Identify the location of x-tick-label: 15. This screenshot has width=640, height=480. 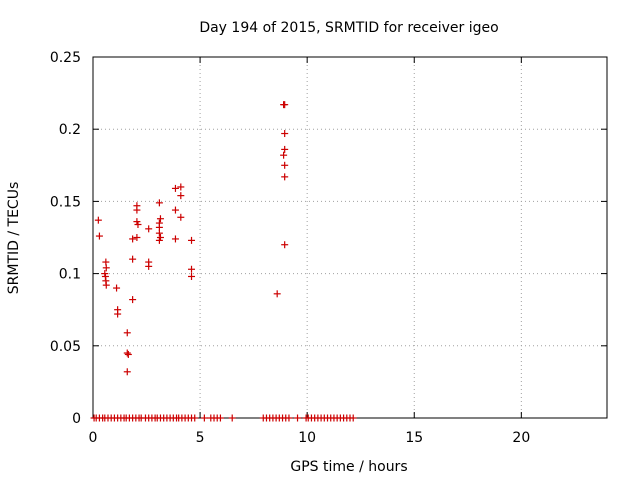
(414, 438).